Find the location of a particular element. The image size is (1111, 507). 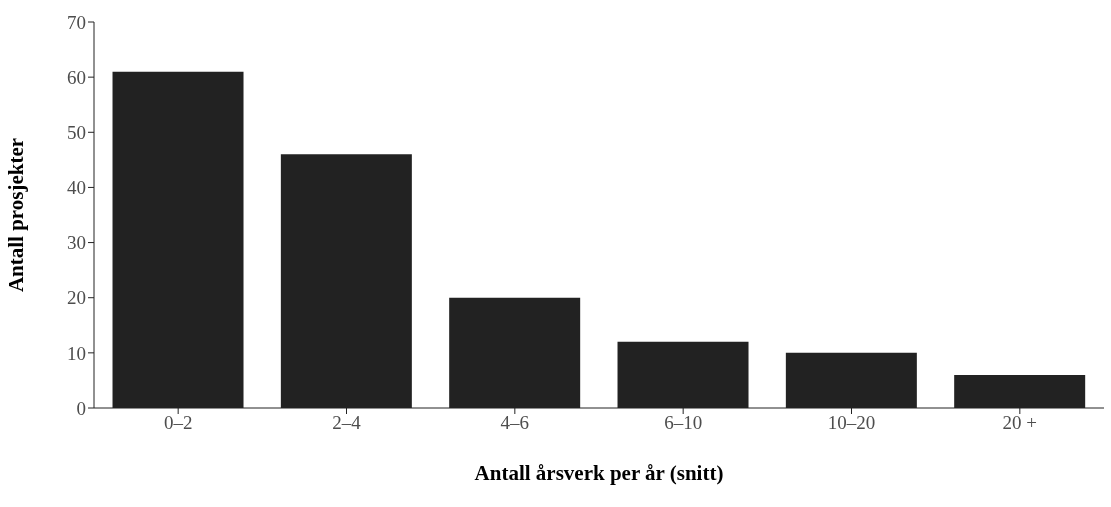

y-axis-title: Antall prosjekter is located at coordinates (16, 215).